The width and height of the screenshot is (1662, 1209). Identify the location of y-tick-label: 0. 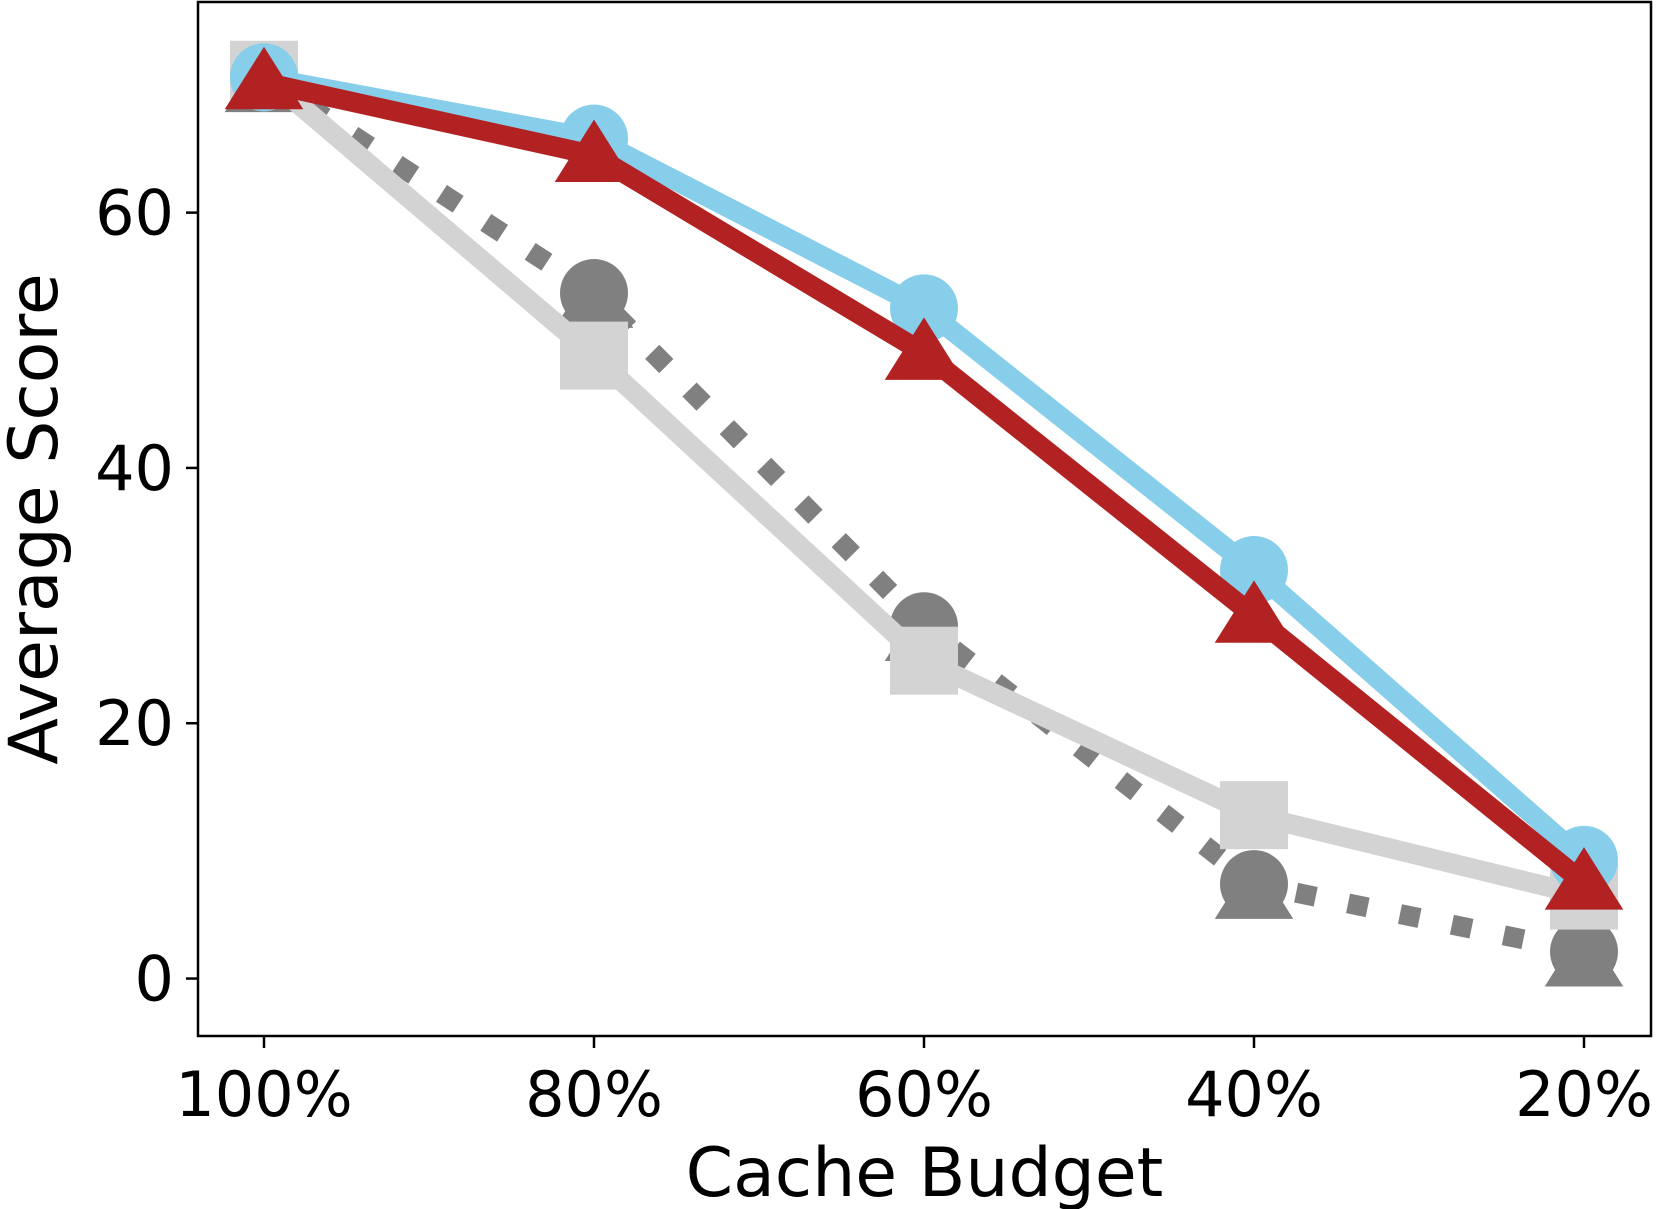
(154, 979).